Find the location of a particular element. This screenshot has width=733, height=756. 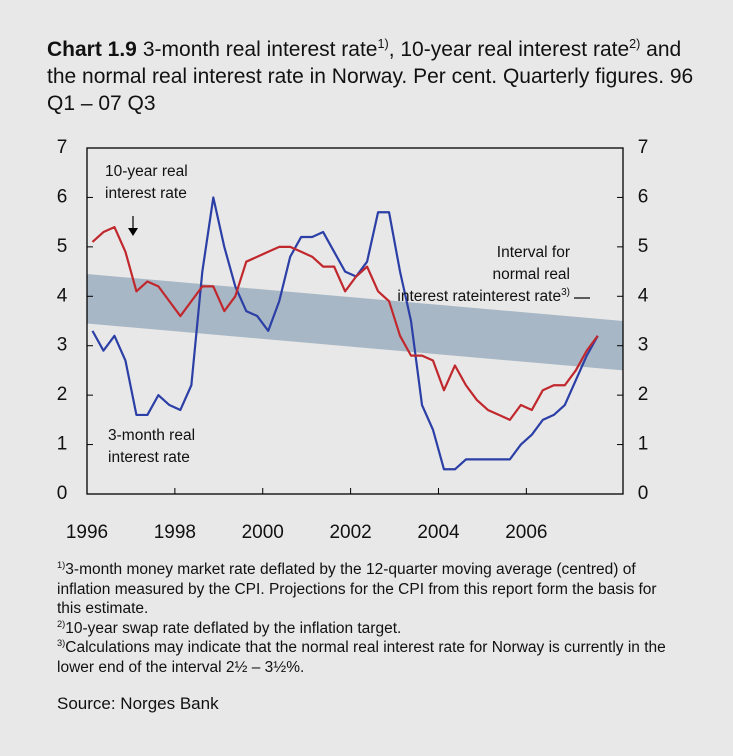

annotation-arrow-head is located at coordinates (133, 232).